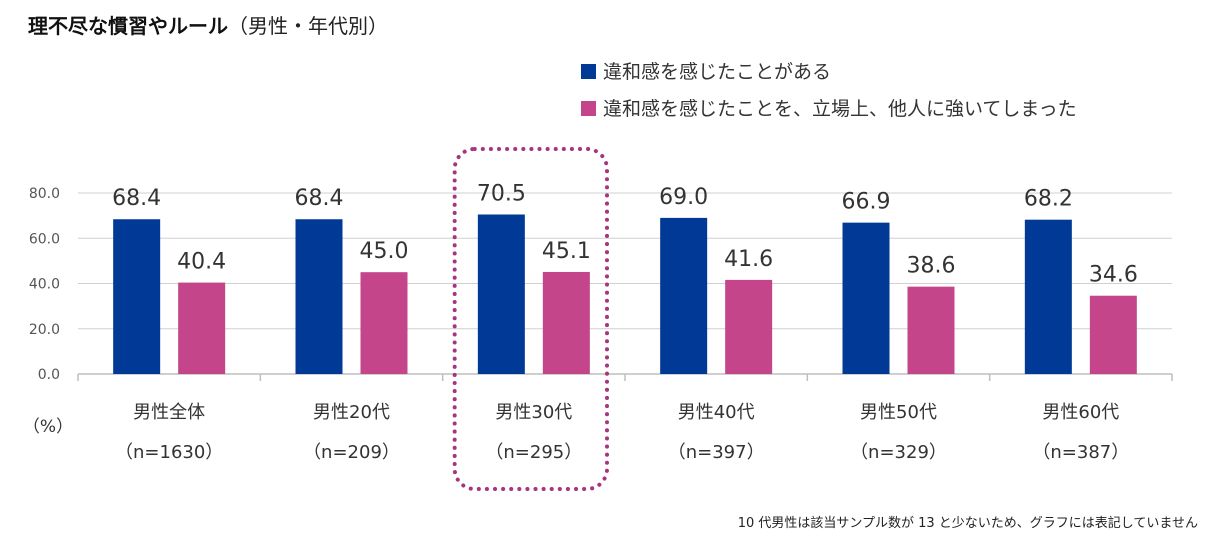  I want to click on chart-title: 理不尽な慣習やルール（男性・年代別）, so click(208, 24).